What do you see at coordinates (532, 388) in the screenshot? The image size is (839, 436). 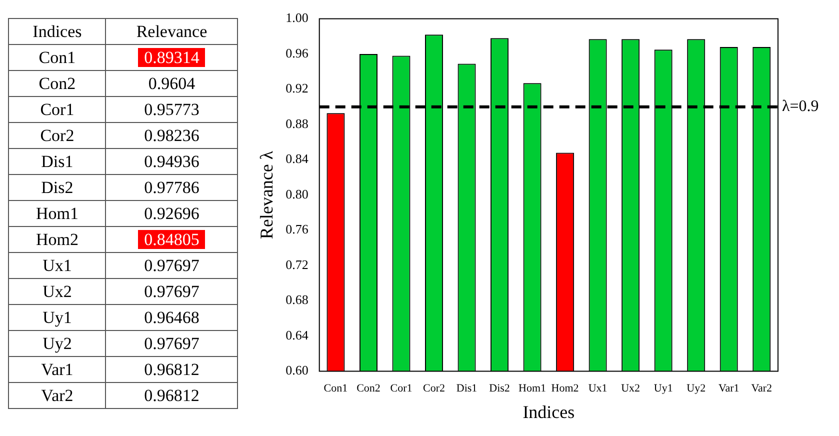 I see `x-tick-label: Hom1` at bounding box center [532, 388].